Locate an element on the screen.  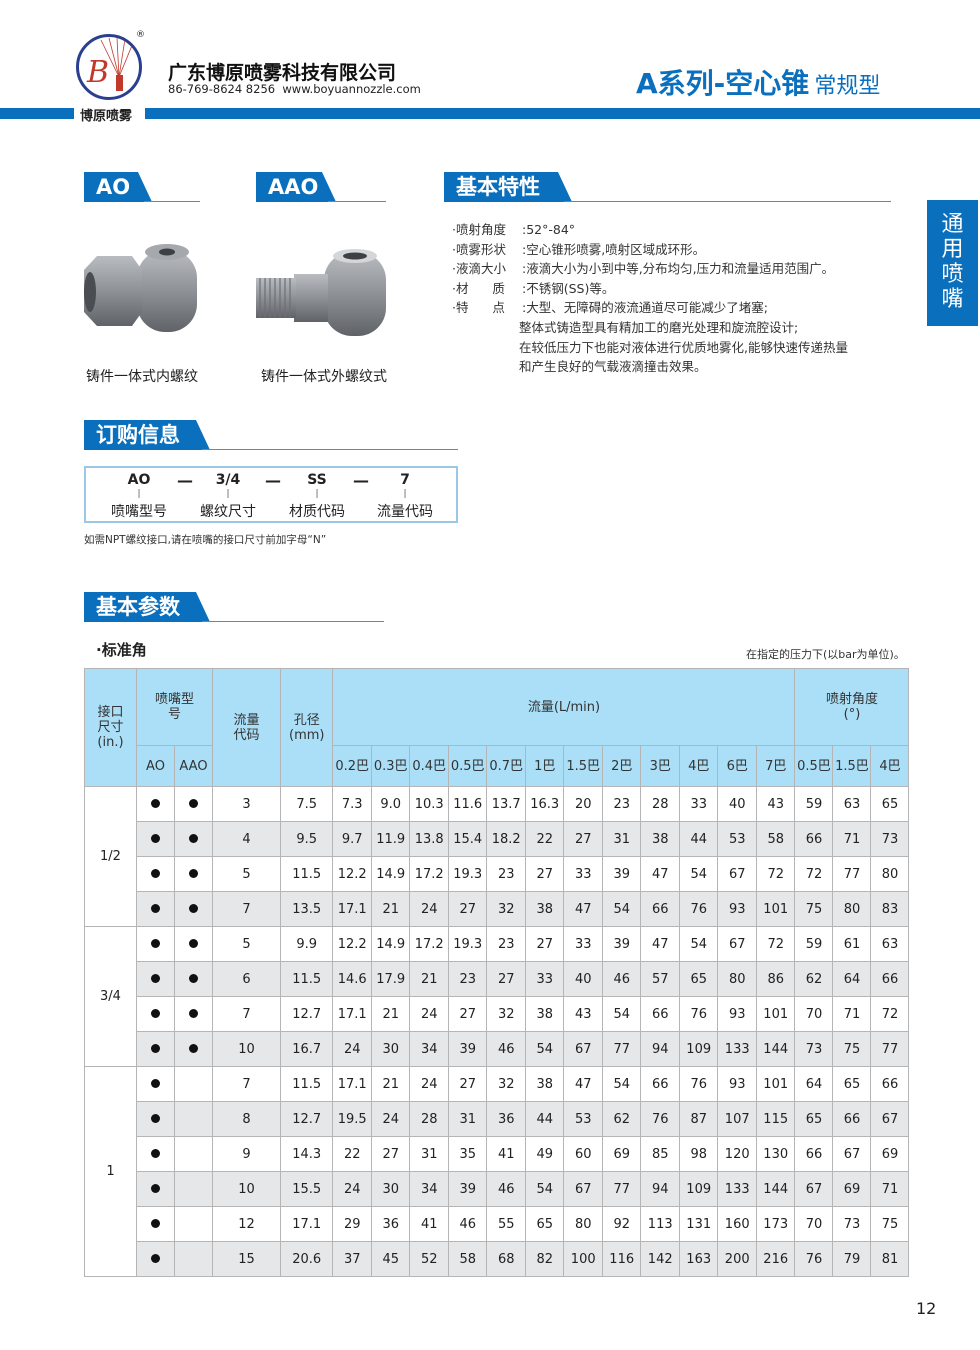
angle-cell: 71 is located at coordinates (852, 1014).